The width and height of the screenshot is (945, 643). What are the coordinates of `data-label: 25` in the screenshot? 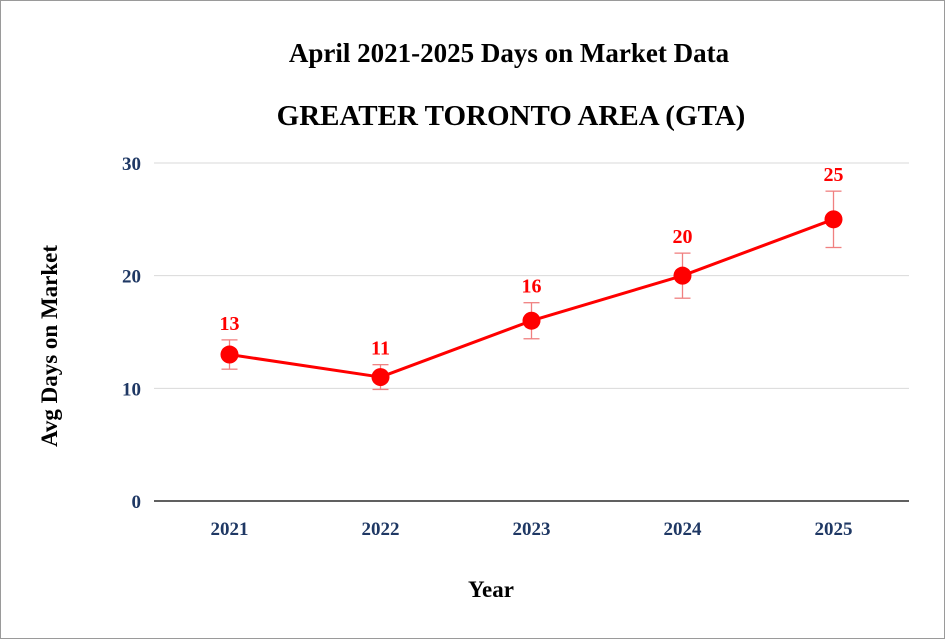 It's located at (834, 175).